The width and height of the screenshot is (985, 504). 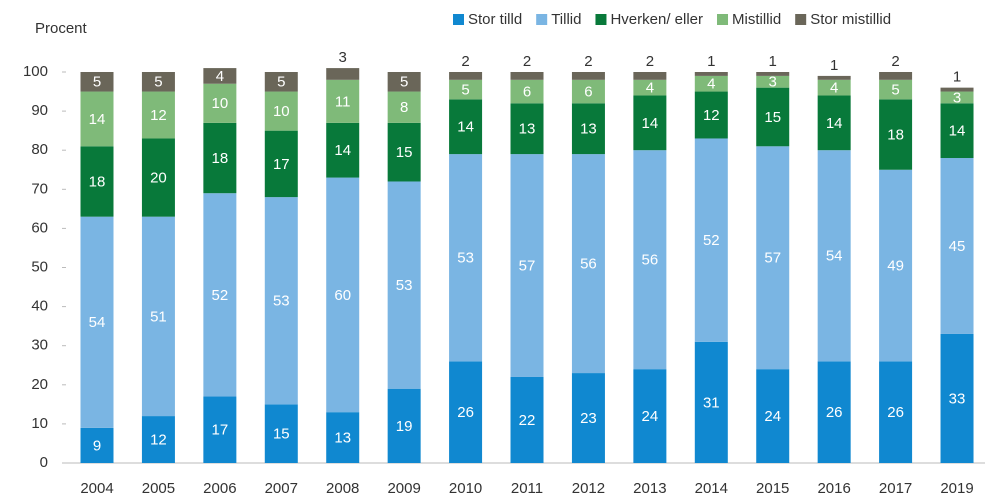 What do you see at coordinates (158, 488) in the screenshot?
I see `x-tick-label: 2005` at bounding box center [158, 488].